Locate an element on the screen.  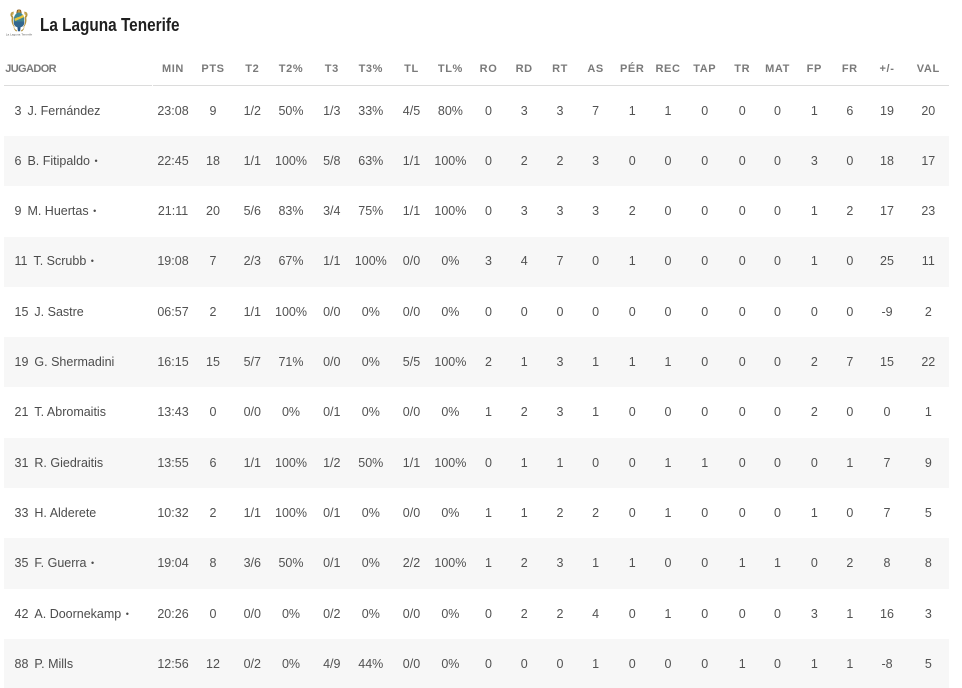
svg-text: La Laguna Tenerife is located at coordinates (19, 35).